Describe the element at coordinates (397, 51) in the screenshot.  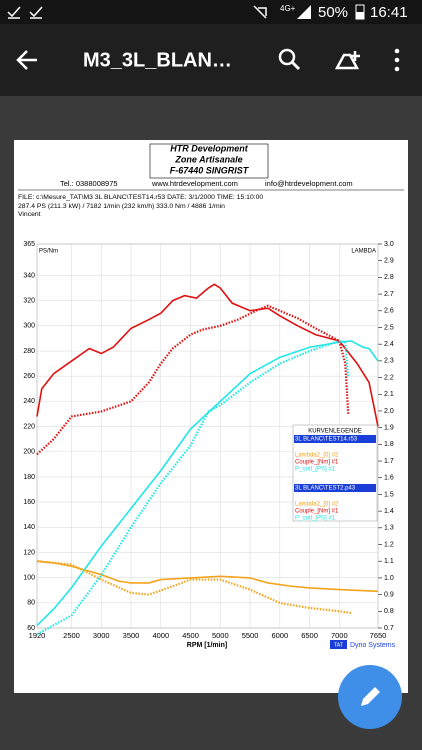
I see `more-button` at that location.